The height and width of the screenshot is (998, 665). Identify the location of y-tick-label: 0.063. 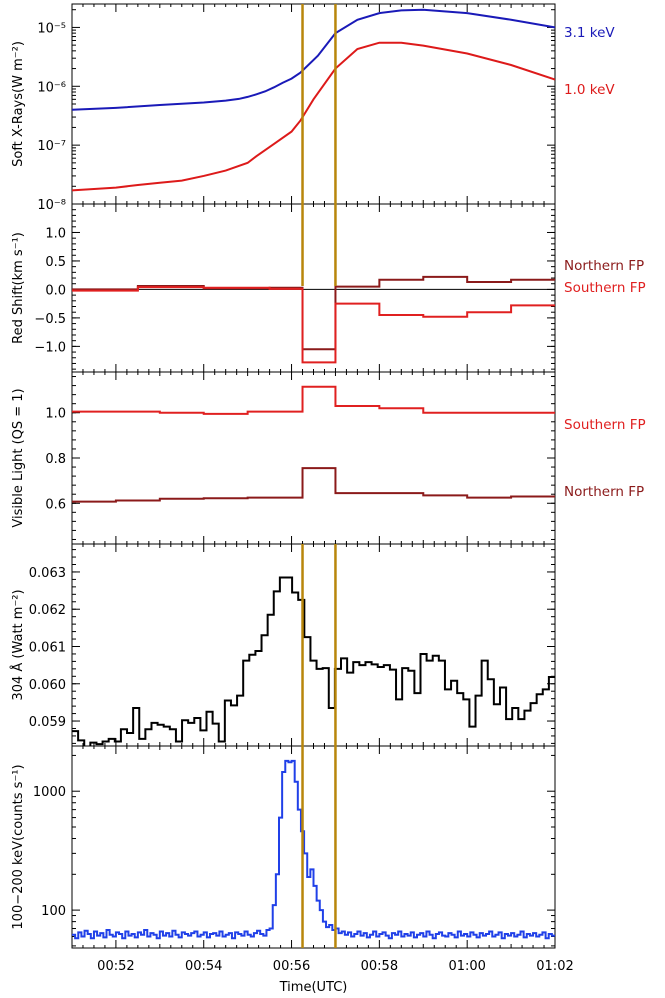
(47, 573).